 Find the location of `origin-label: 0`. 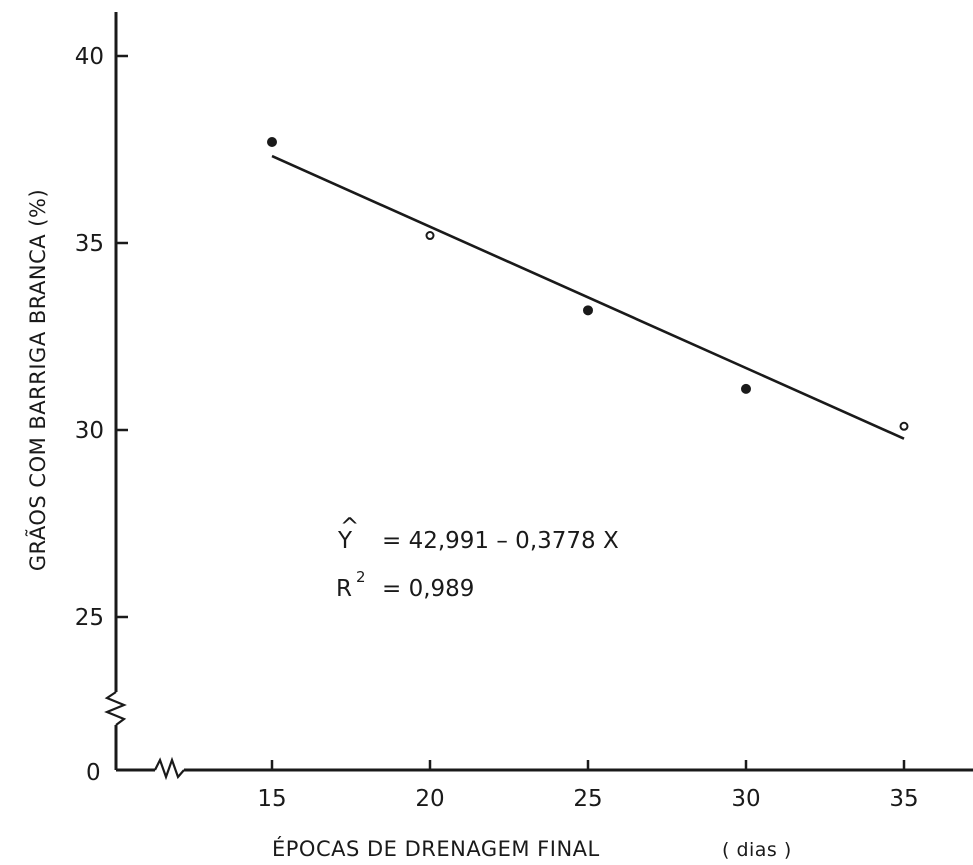

origin-label: 0 is located at coordinates (93, 773).